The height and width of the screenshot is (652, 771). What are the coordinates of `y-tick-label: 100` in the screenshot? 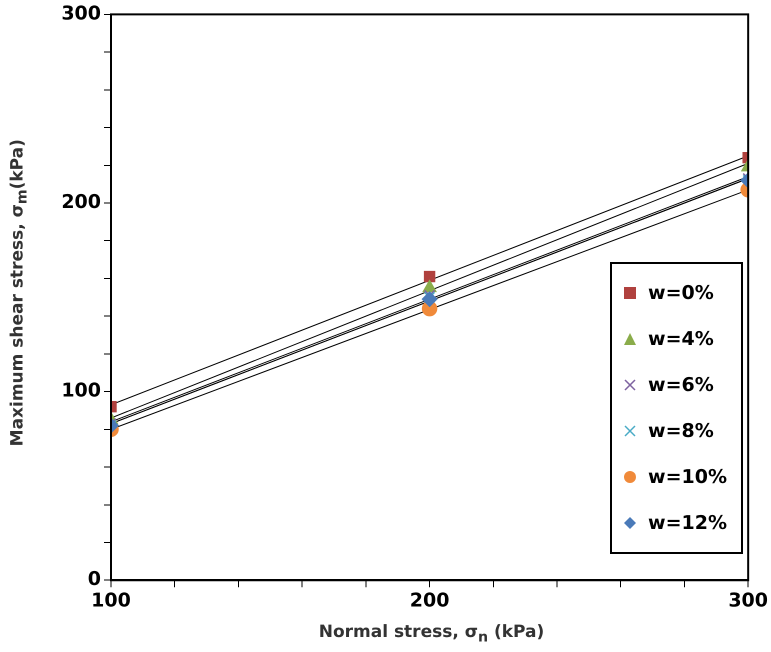 It's located at (81, 391).